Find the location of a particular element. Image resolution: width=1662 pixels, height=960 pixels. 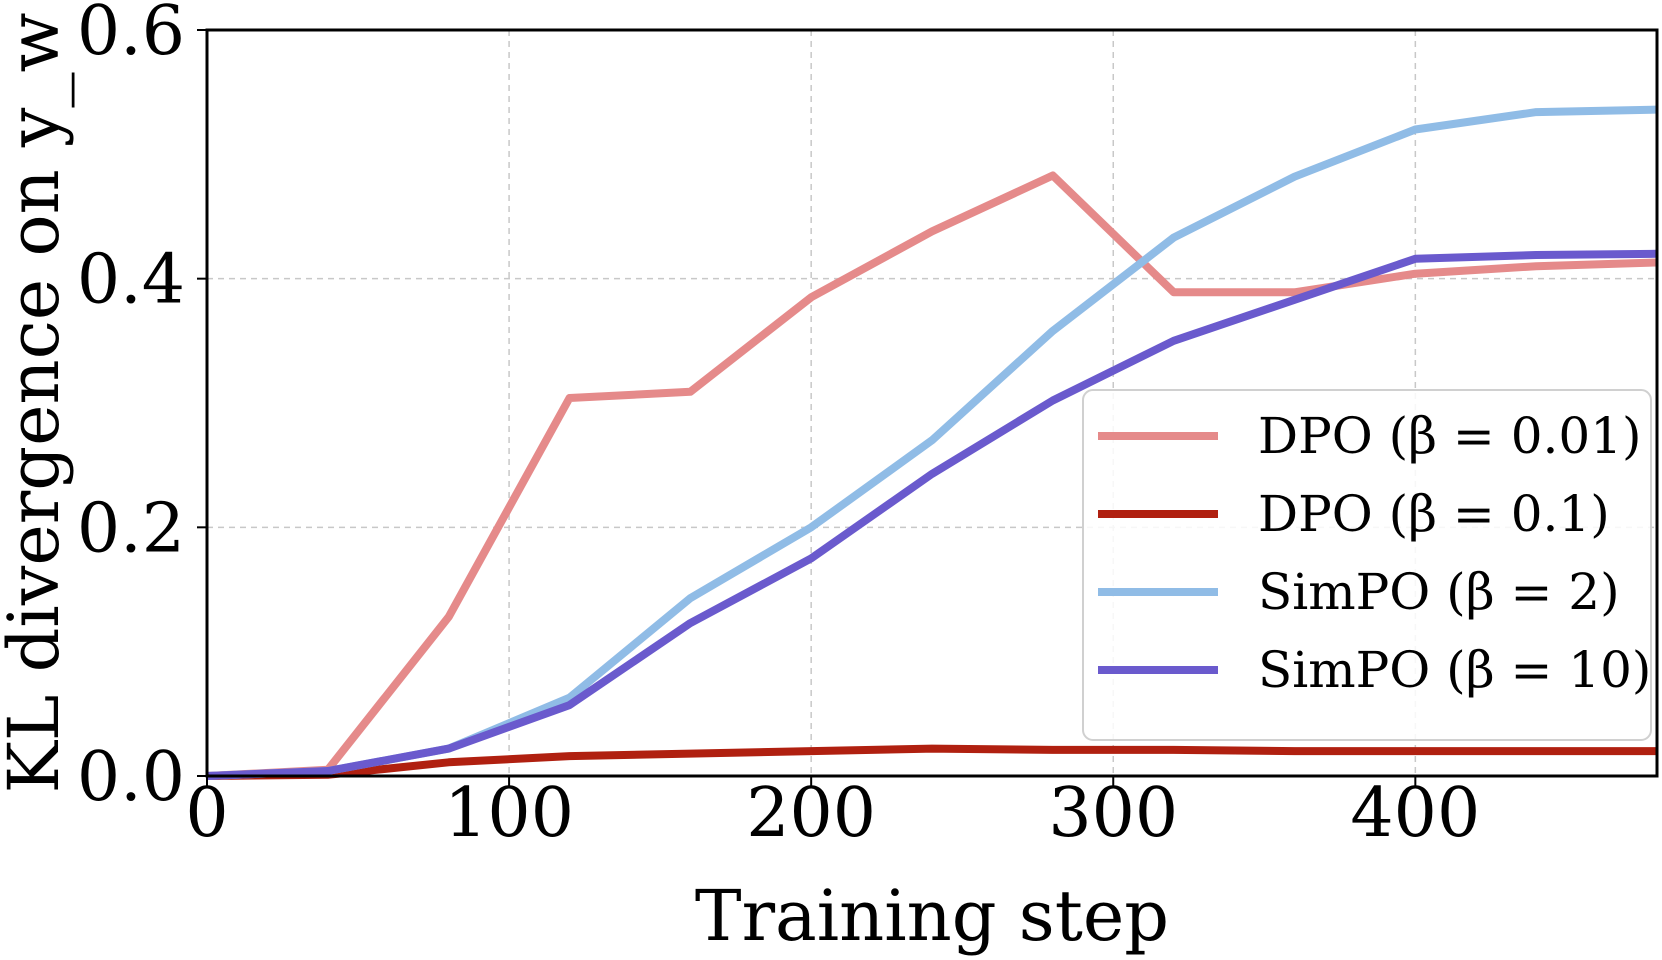

x-tick-label: 300 is located at coordinates (1113, 813).